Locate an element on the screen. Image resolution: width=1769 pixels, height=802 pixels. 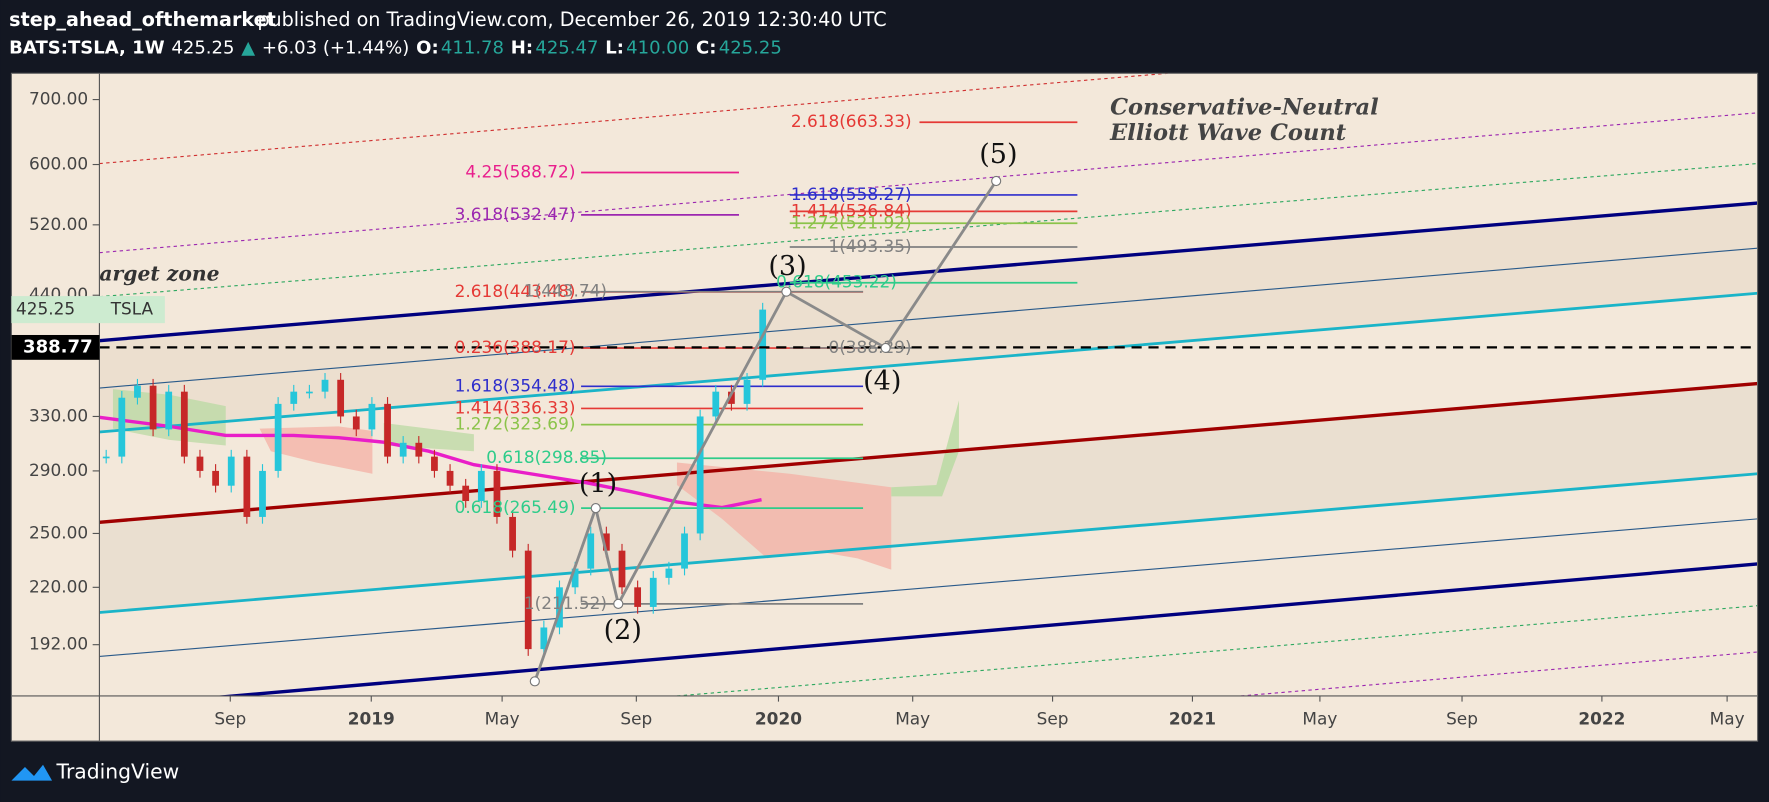
wave-label: (2) is located at coordinates (623, 630).